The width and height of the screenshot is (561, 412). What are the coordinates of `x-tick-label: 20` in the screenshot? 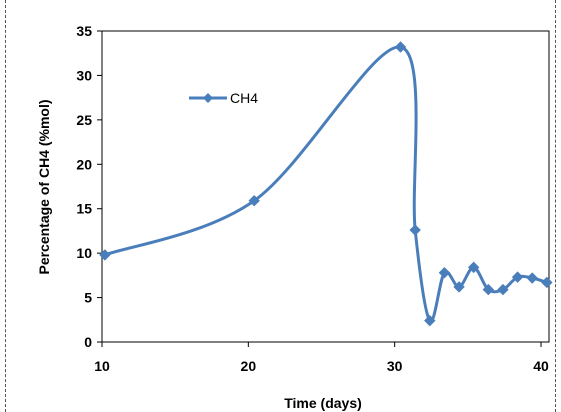 It's located at (249, 366).